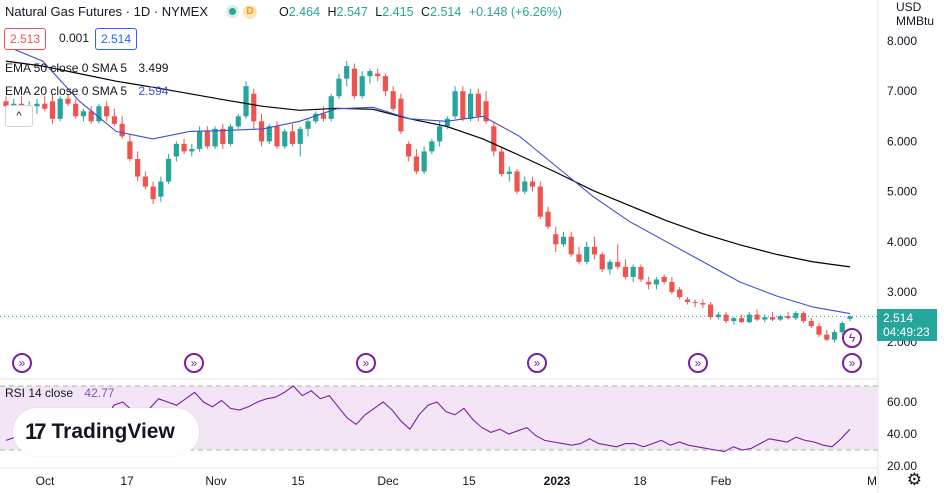 The width and height of the screenshot is (944, 493). Describe the element at coordinates (906, 332) in the screenshot. I see `countdown-value: 04:49:23` at that location.